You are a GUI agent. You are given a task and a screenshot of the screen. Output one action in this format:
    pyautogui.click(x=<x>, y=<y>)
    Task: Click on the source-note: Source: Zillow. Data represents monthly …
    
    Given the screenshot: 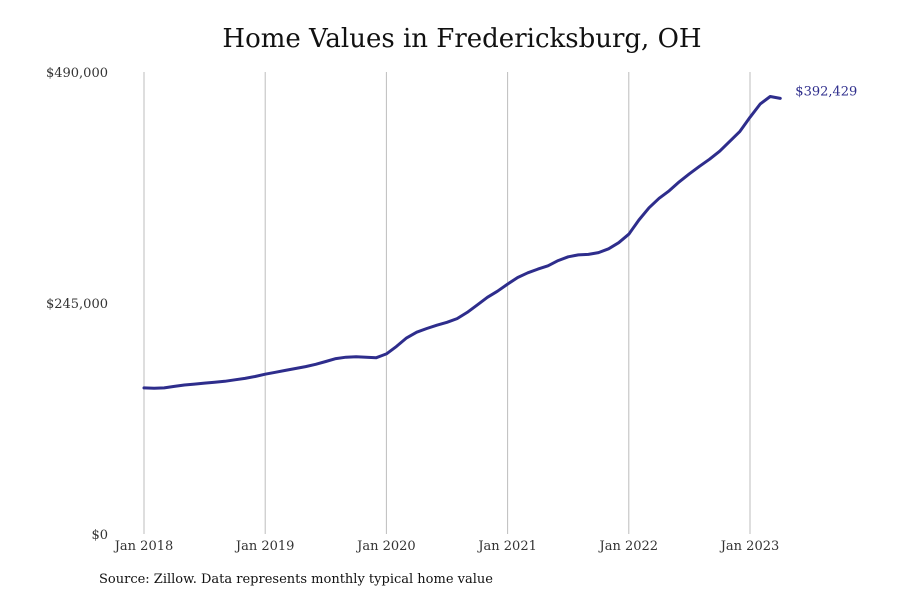 What is the action you would take?
    pyautogui.click(x=296, y=579)
    